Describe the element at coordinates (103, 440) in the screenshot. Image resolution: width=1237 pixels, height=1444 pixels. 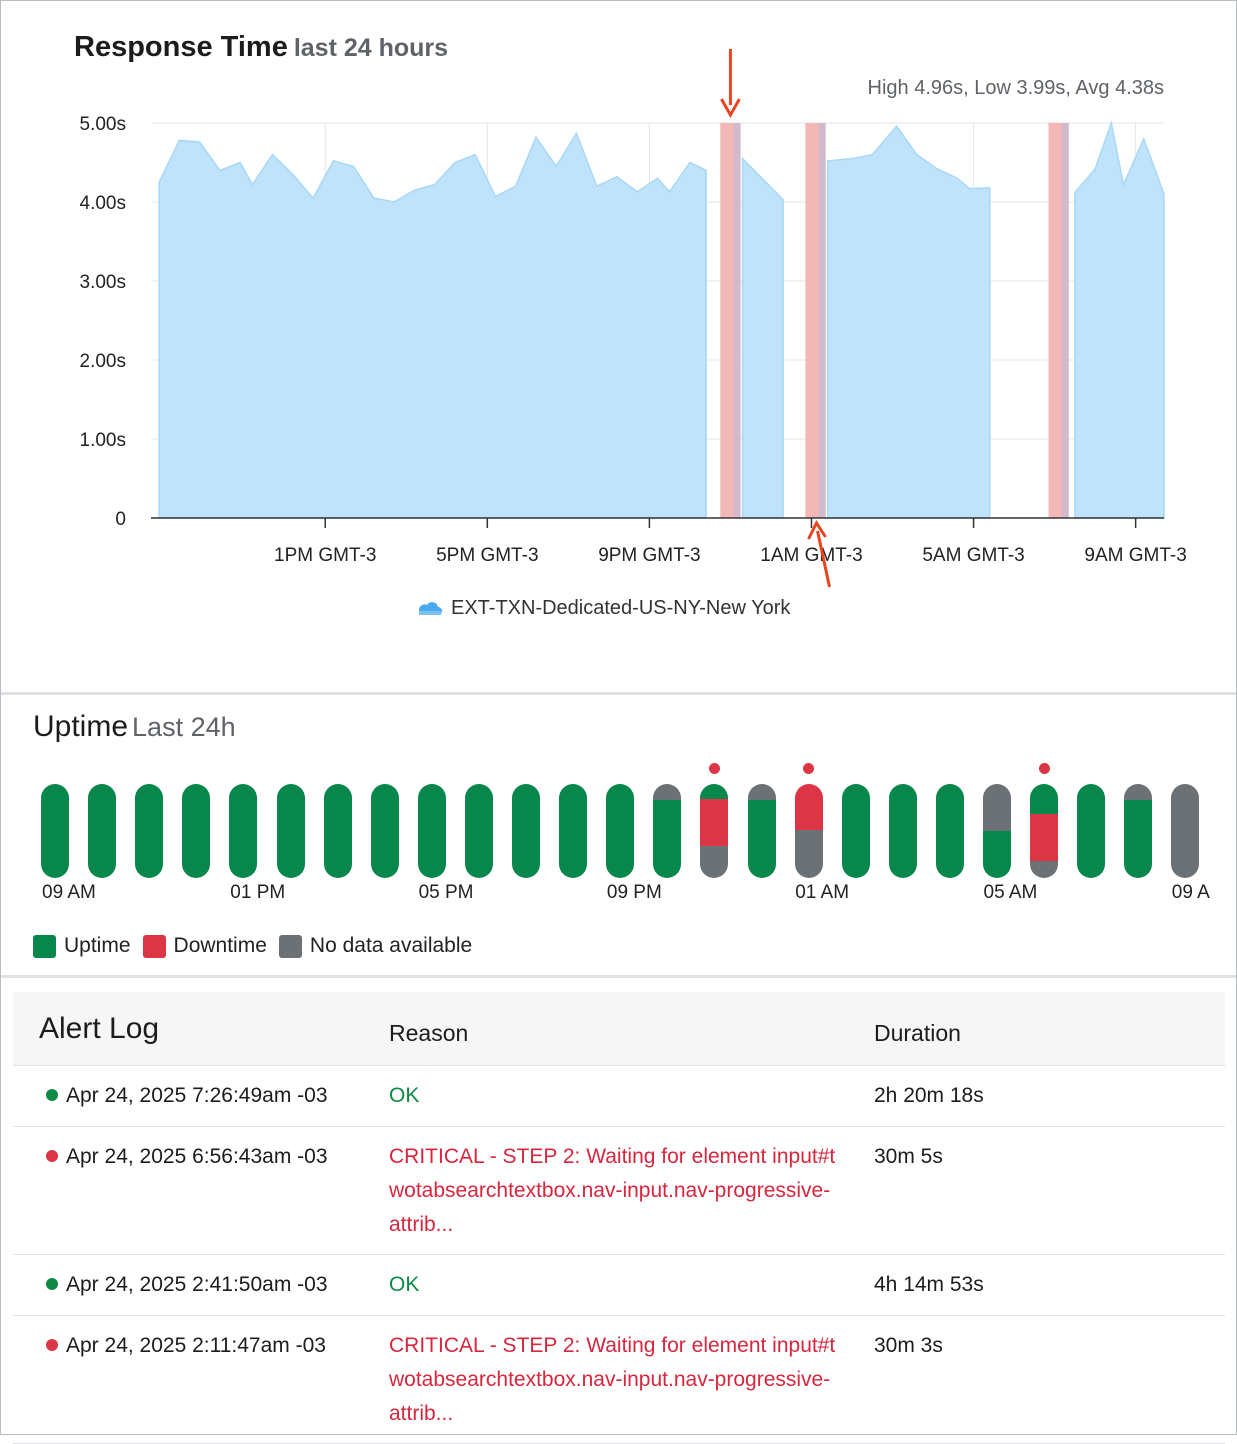
I see `y-tick-label: 1.00s` at that location.